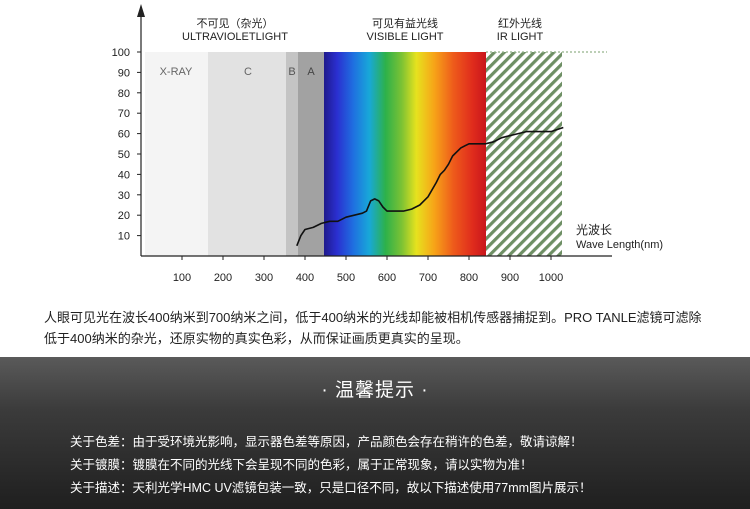 The height and width of the screenshot is (509, 750). What do you see at coordinates (247, 154) in the screenshot?
I see `region-uvc` at bounding box center [247, 154].